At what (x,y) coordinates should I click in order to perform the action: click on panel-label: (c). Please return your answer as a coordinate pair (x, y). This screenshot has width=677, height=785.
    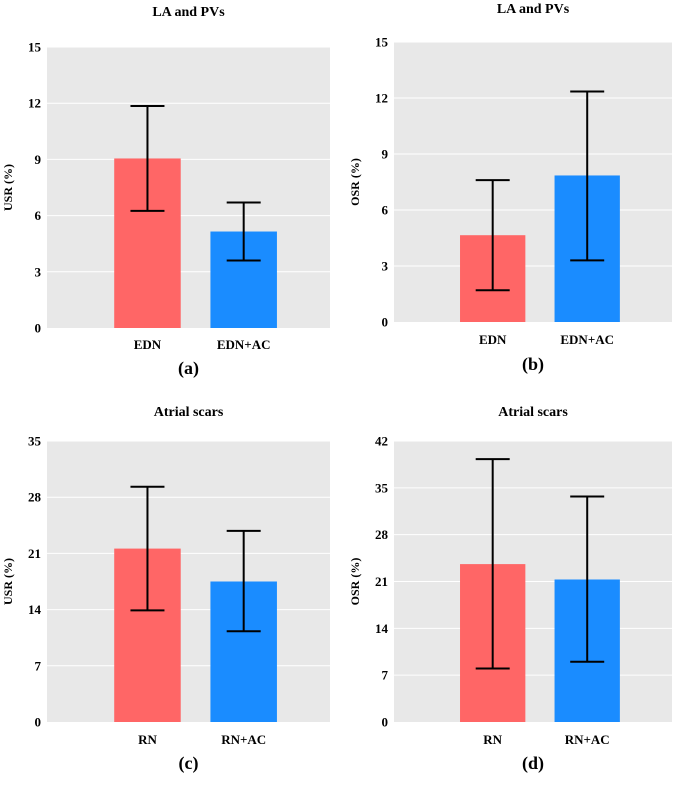
    Looking at the image, I should click on (189, 763).